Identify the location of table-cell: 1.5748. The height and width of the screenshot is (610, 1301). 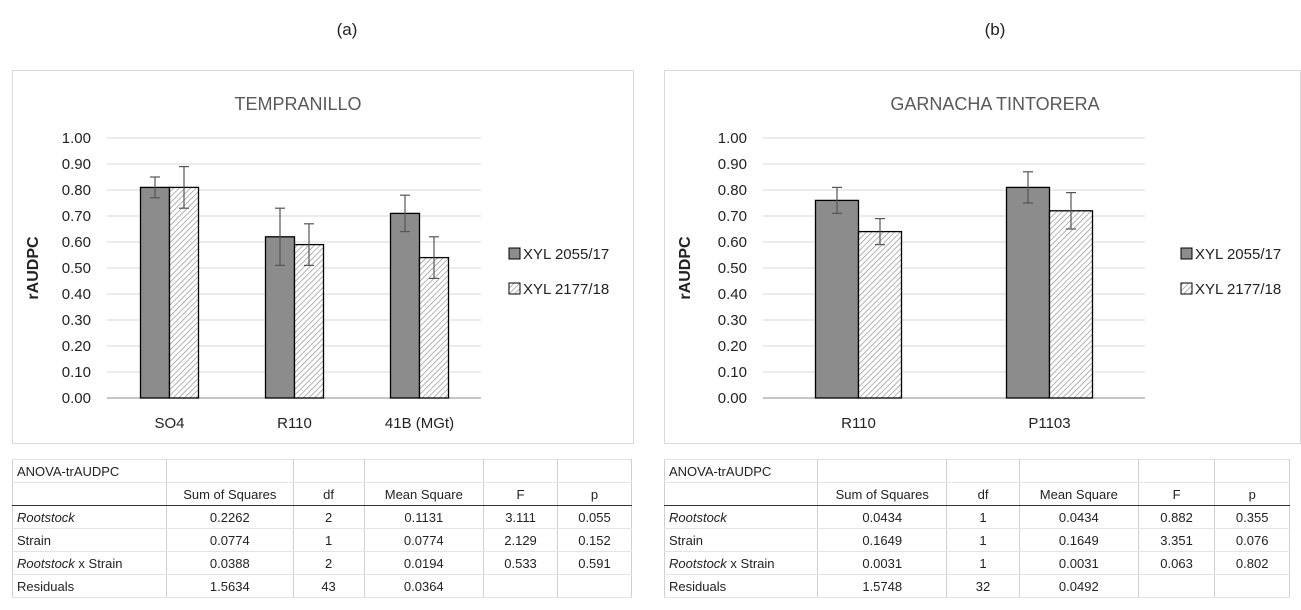
(882, 586).